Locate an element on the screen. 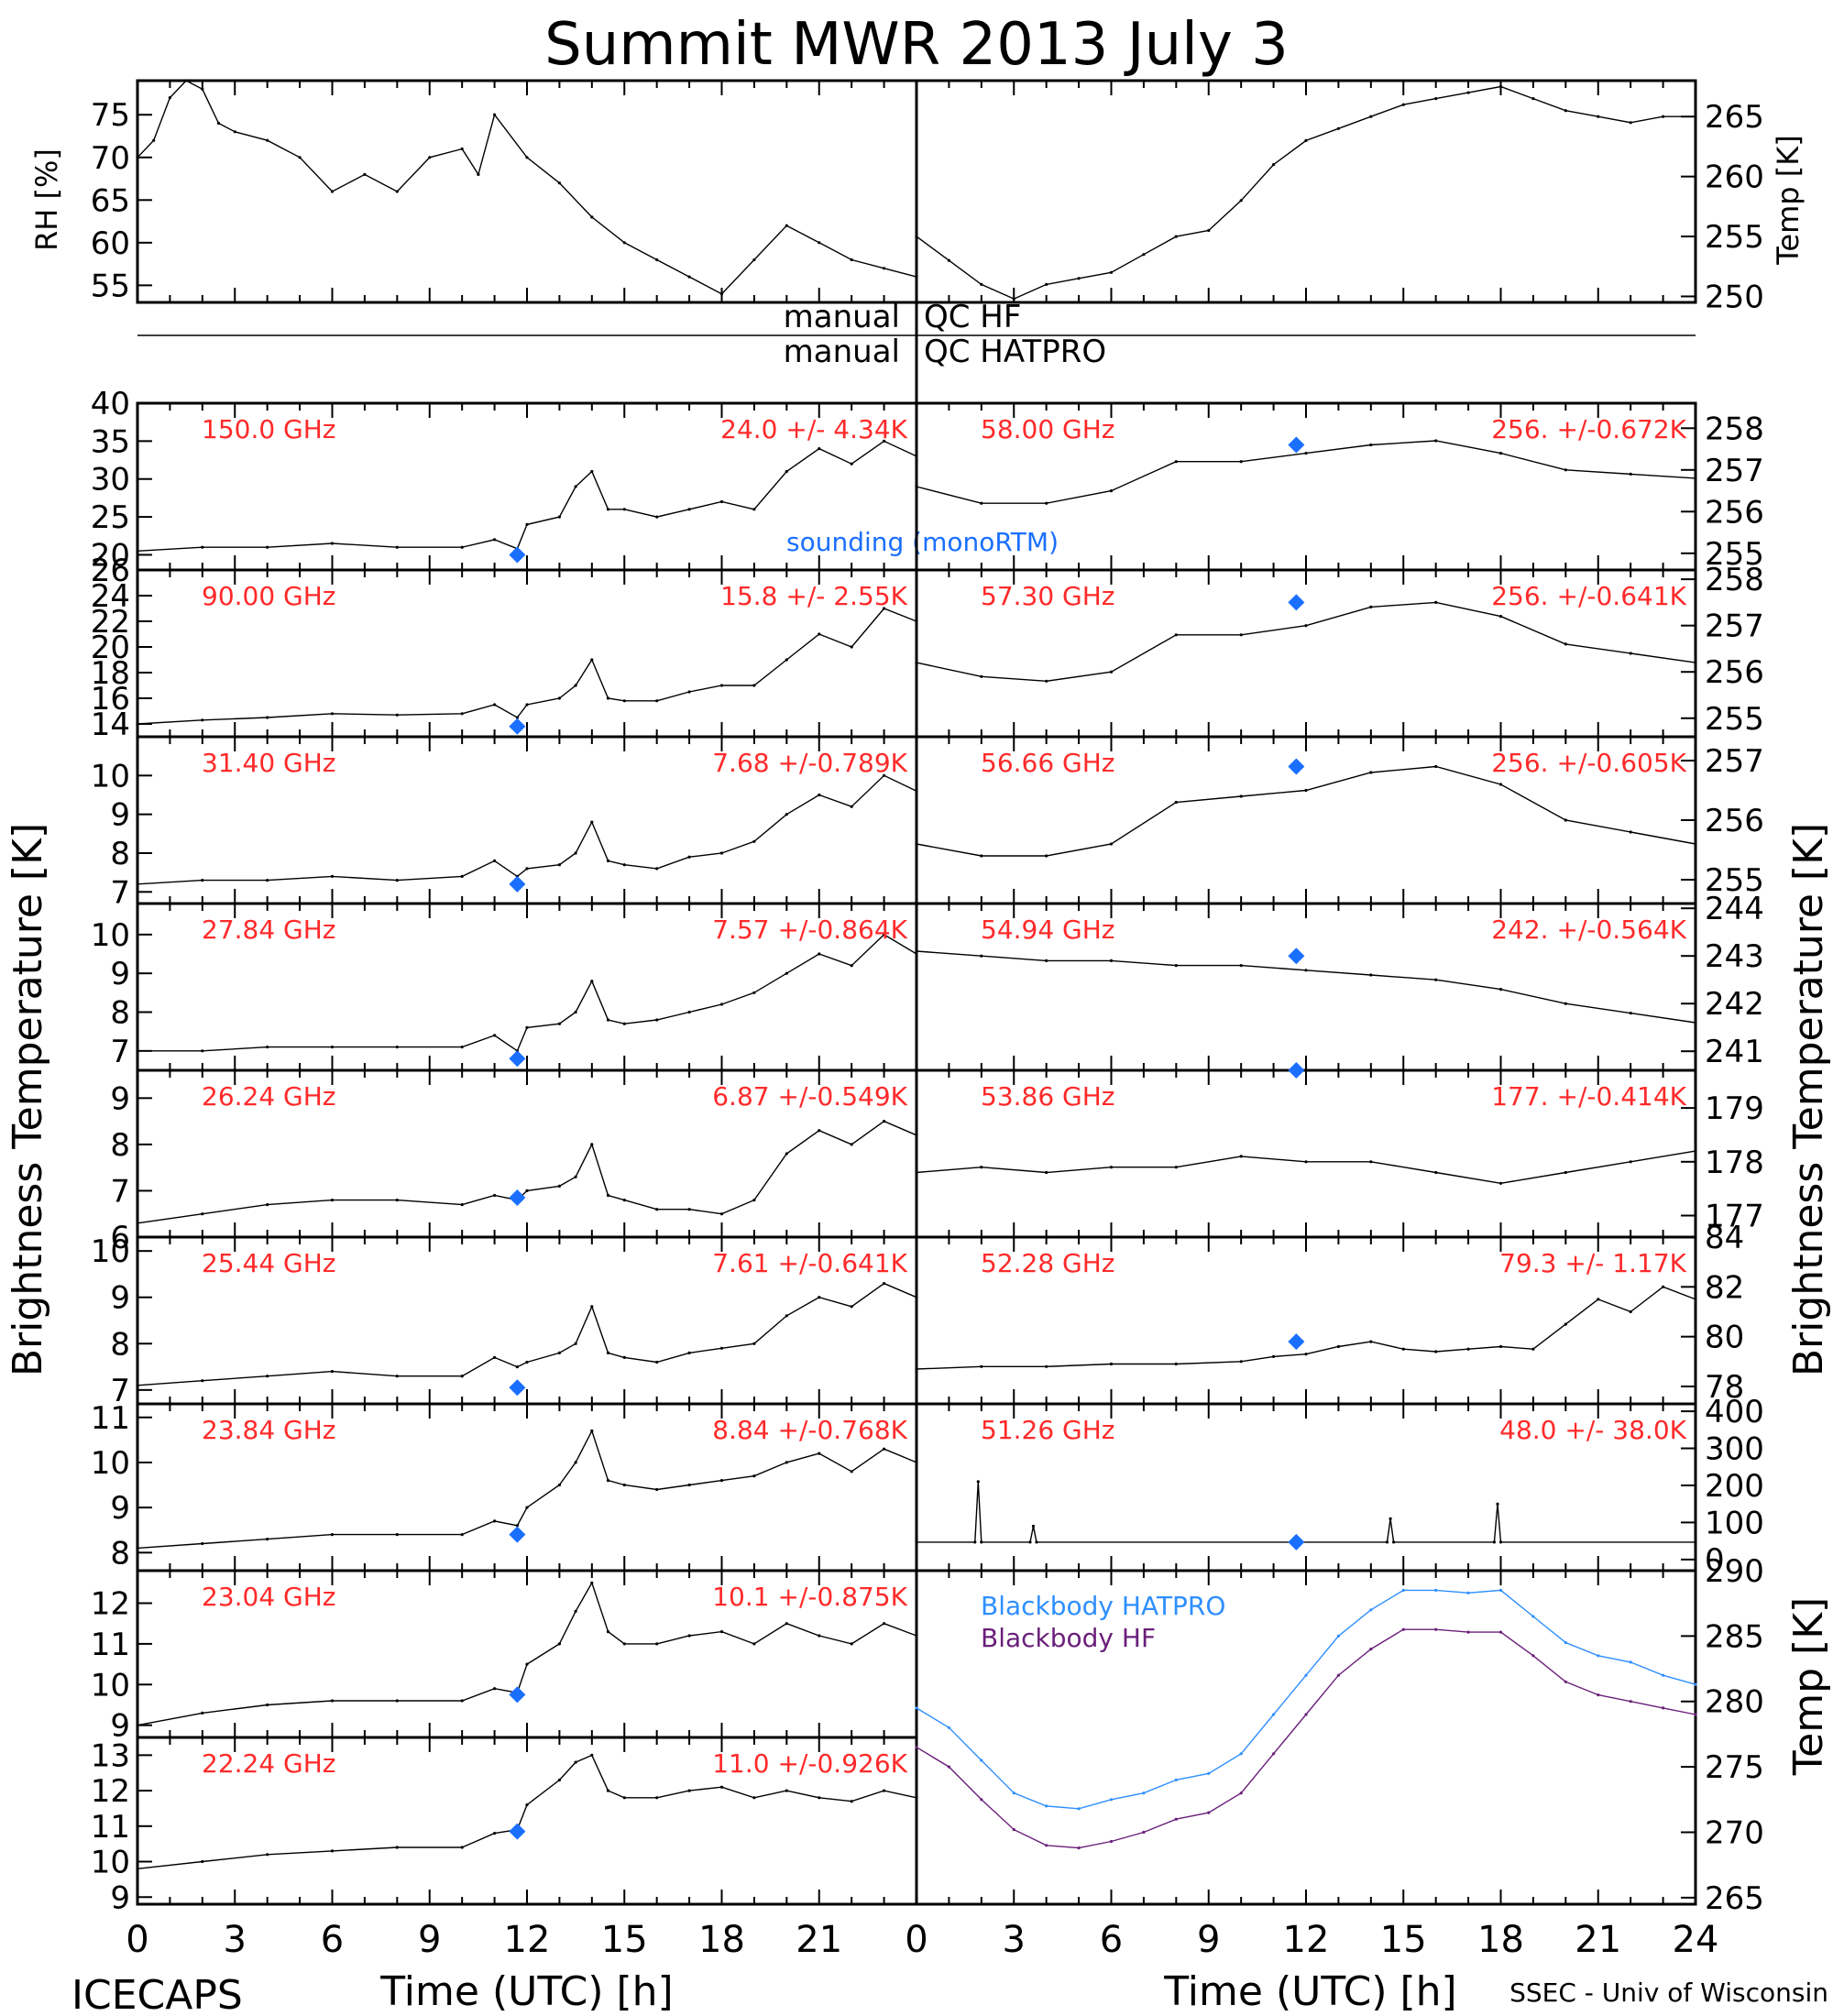  y-tick-label: 35 is located at coordinates (110, 441).